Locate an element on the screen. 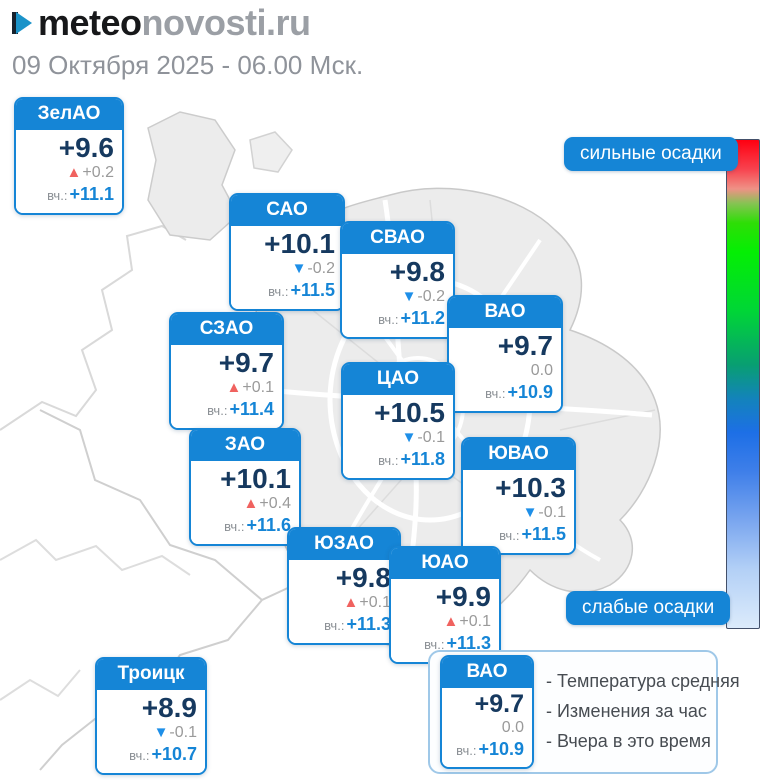  district-name: Троицк is located at coordinates (151, 674).